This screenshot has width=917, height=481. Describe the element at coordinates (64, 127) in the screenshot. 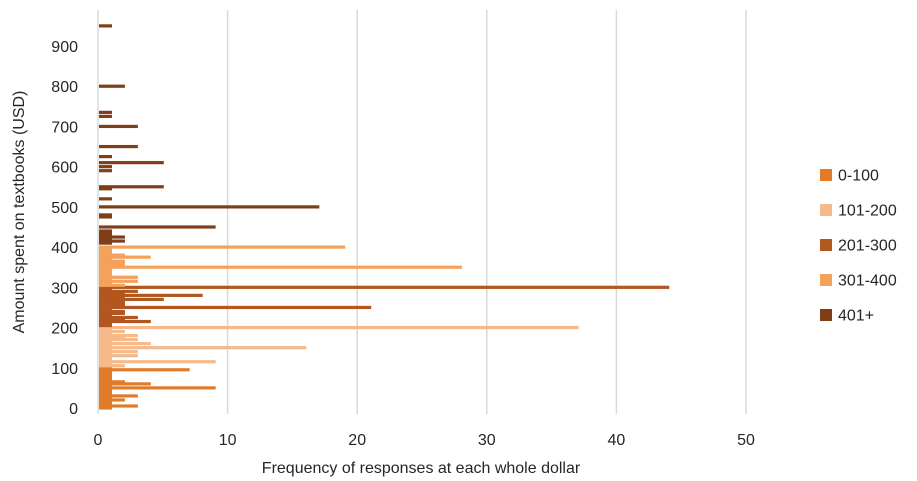

I see `y-tick-label: 700` at that location.